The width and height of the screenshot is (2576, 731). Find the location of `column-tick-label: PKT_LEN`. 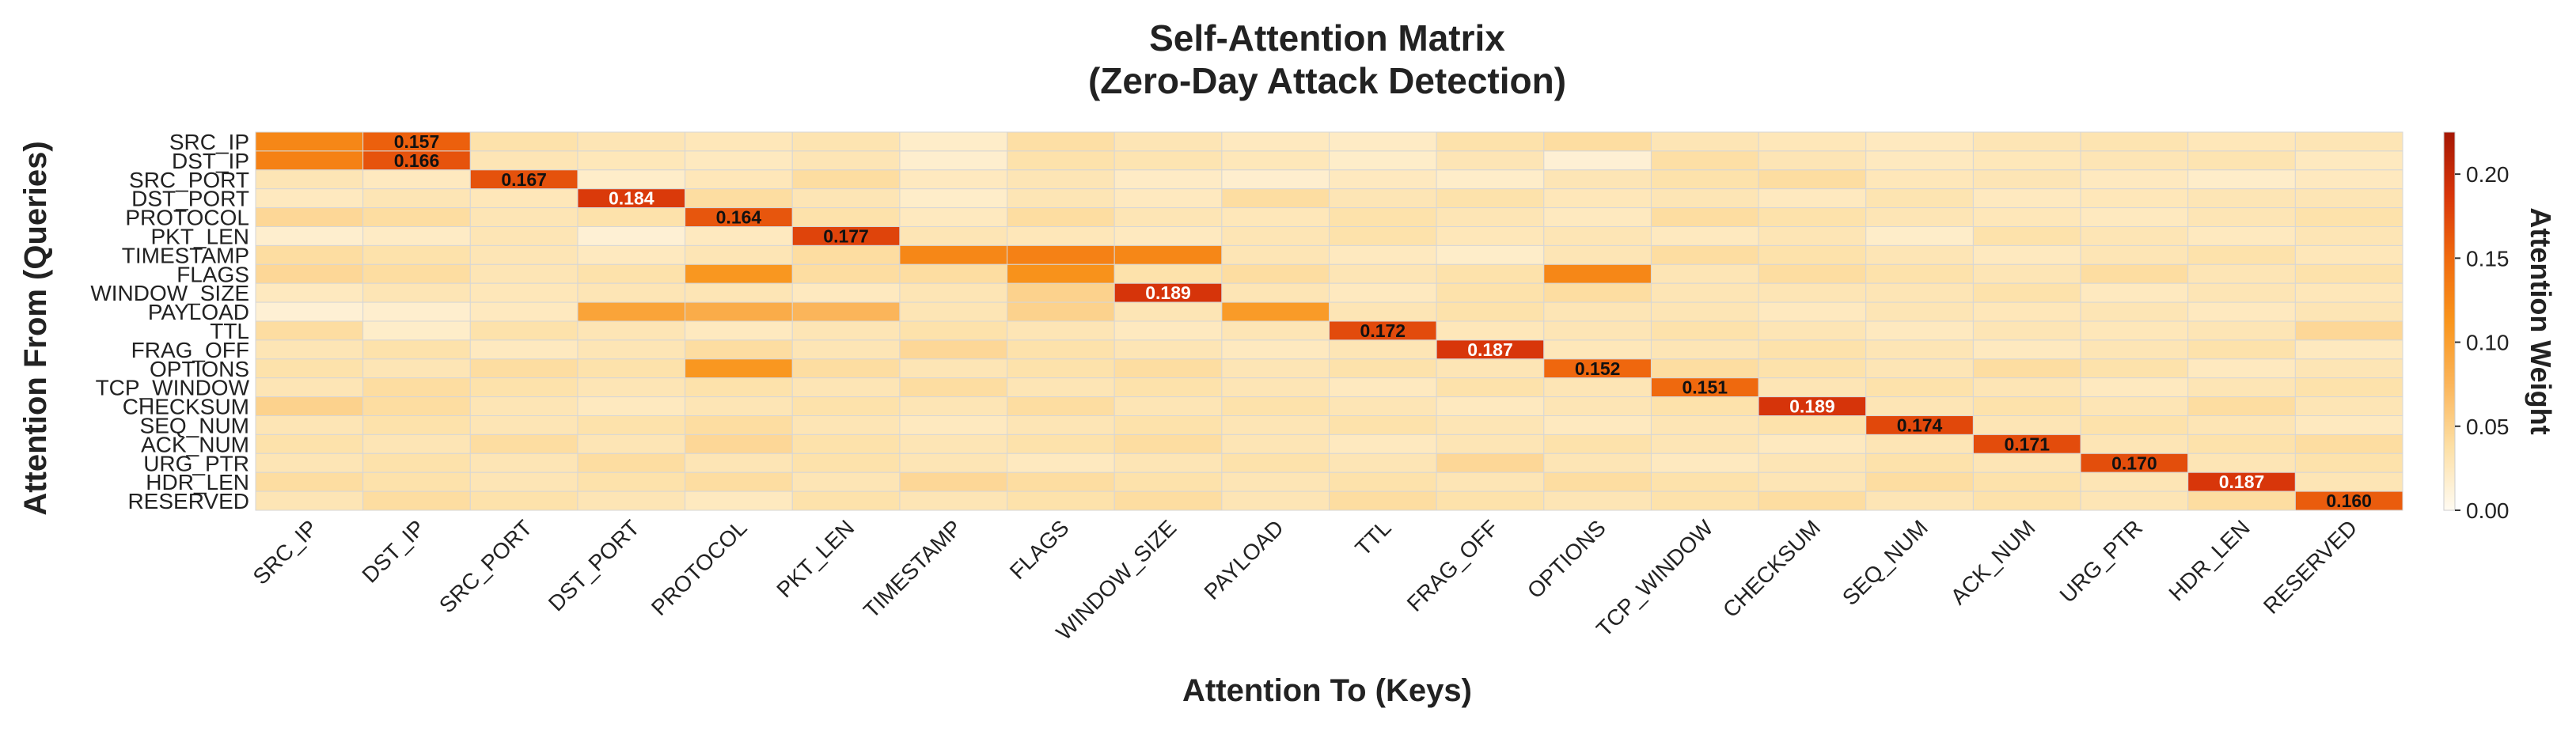

column-tick-label: PKT_LEN is located at coordinates (815, 559).